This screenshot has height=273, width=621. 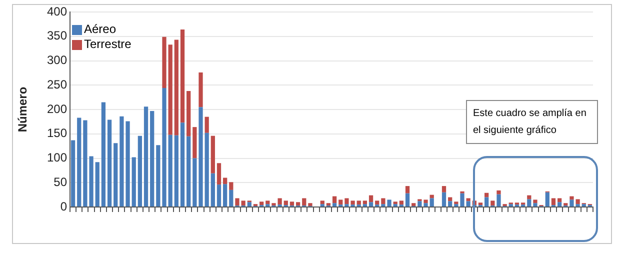 I want to click on y-tick-label: 100, so click(x=57, y=157).